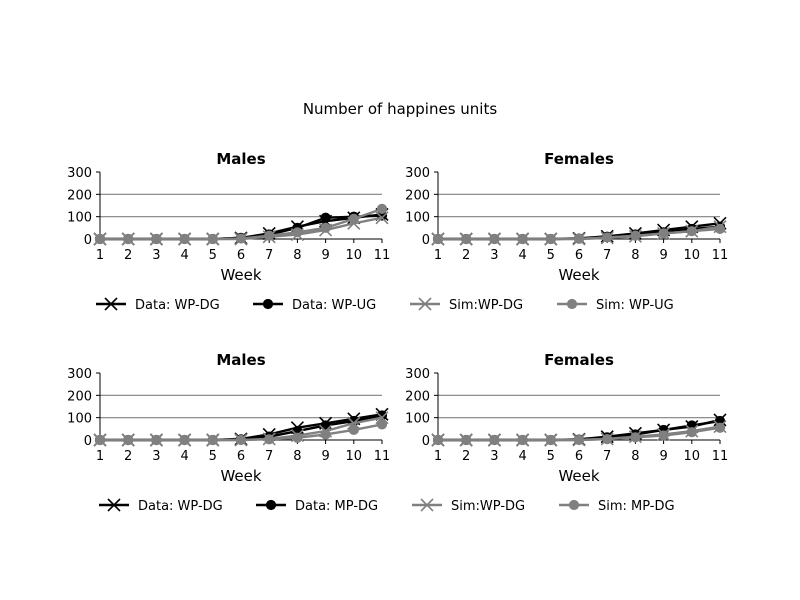 The image size is (800, 600). Describe the element at coordinates (336, 506) in the screenshot. I see `legend-label: Data: MP-DG` at that location.